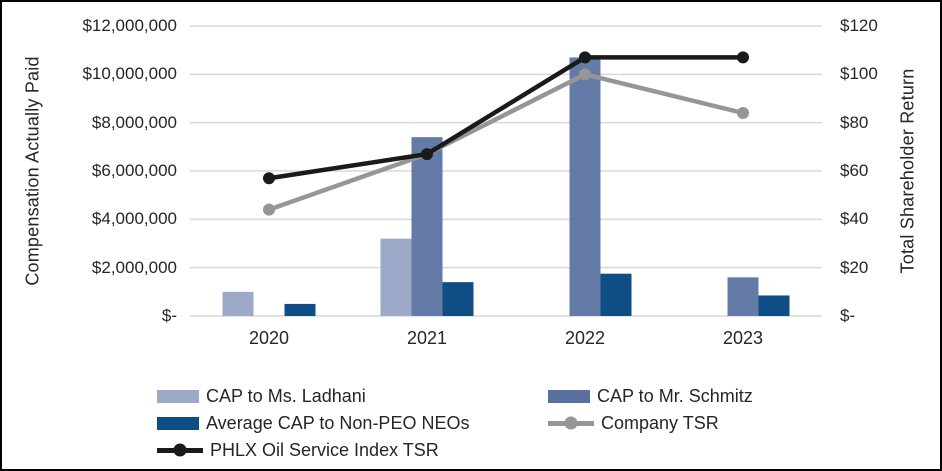 This screenshot has height=471, width=942. Describe the element at coordinates (854, 170) in the screenshot. I see `right-axis-tick-label: $60` at that location.